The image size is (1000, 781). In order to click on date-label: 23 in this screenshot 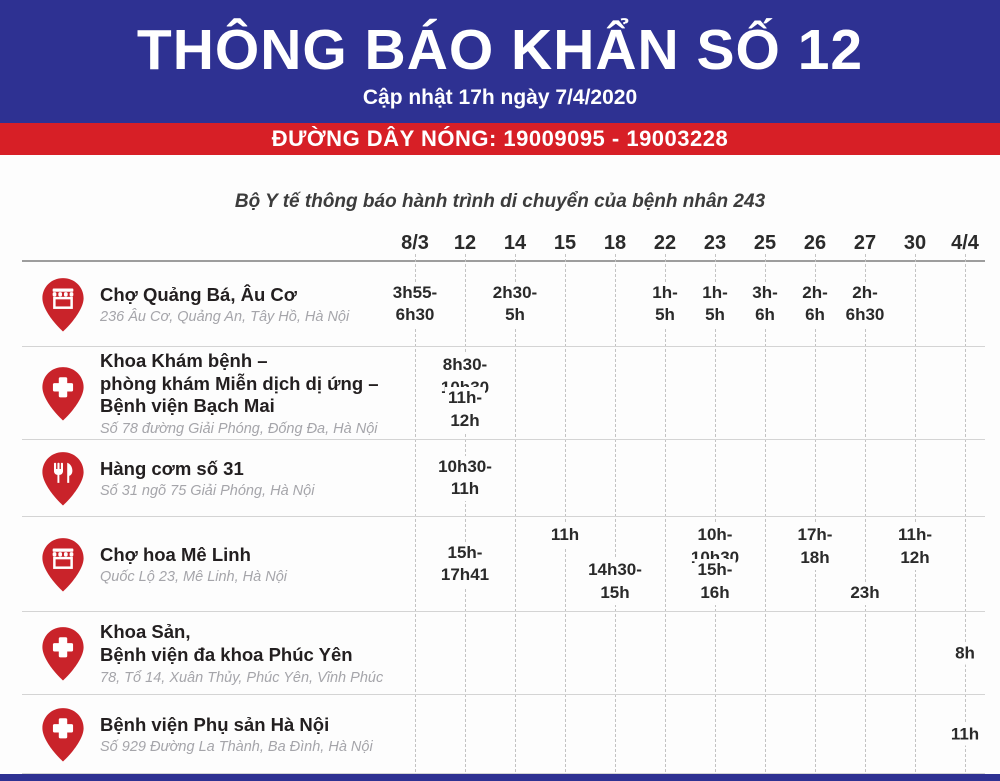, I will do `click(715, 243)`.